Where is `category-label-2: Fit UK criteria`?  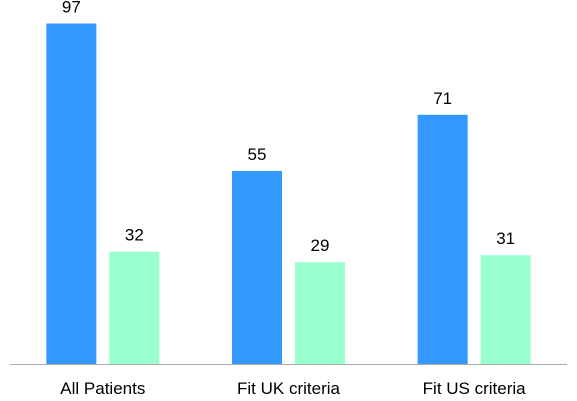 category-label-2: Fit UK criteria is located at coordinates (289, 388).